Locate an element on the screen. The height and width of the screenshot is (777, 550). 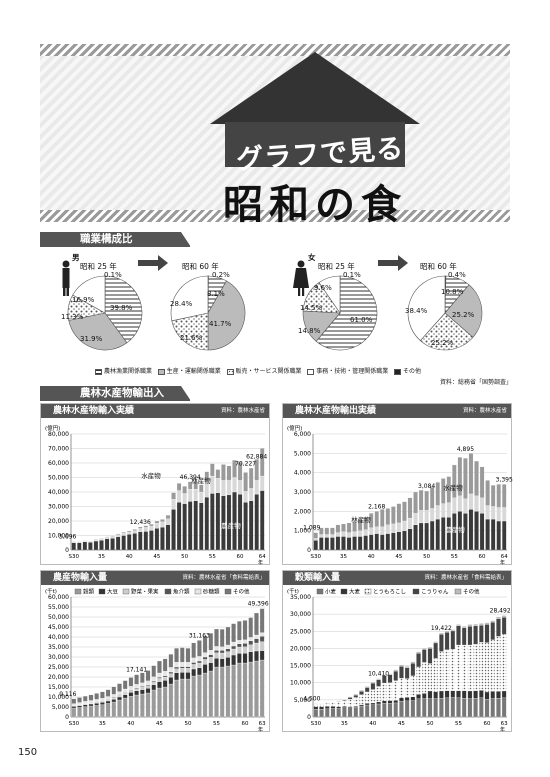
y-tick-label: 15,000 is located at coordinates (58, 687).